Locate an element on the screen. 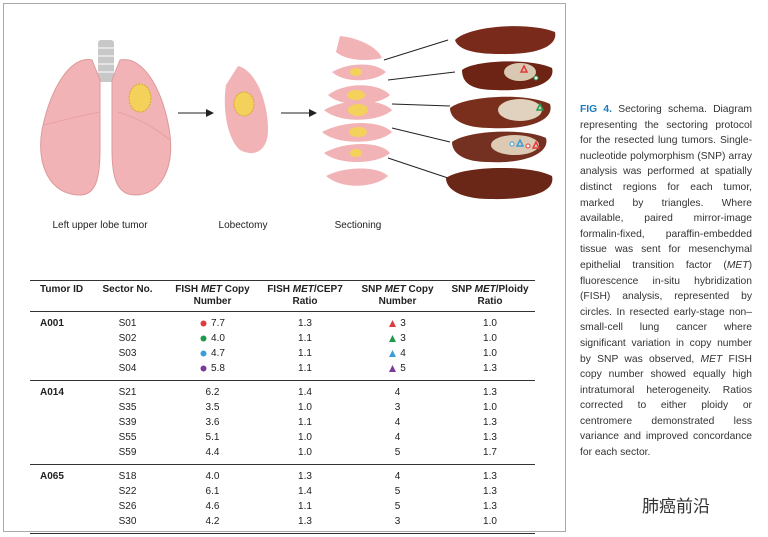  table-cell: 4.7 is located at coordinates (212, 353).